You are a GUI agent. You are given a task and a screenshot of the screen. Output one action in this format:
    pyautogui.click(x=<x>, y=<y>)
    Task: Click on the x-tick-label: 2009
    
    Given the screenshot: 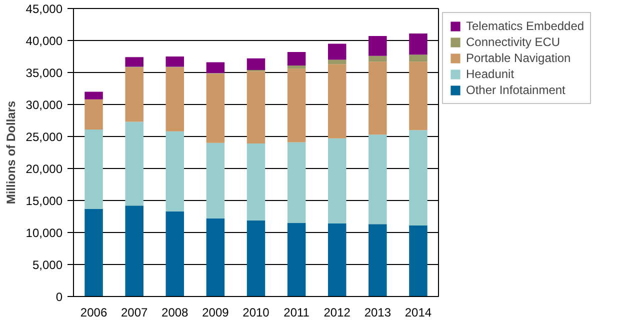 What is the action you would take?
    pyautogui.click(x=216, y=313)
    